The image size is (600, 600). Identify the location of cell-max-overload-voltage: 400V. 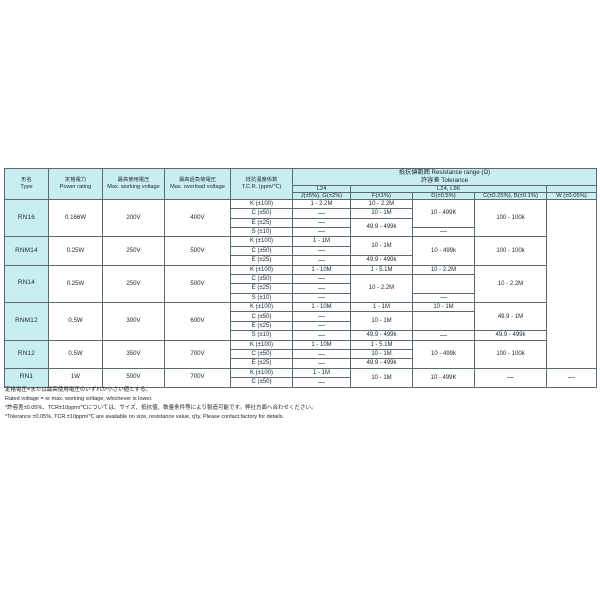
(197, 218).